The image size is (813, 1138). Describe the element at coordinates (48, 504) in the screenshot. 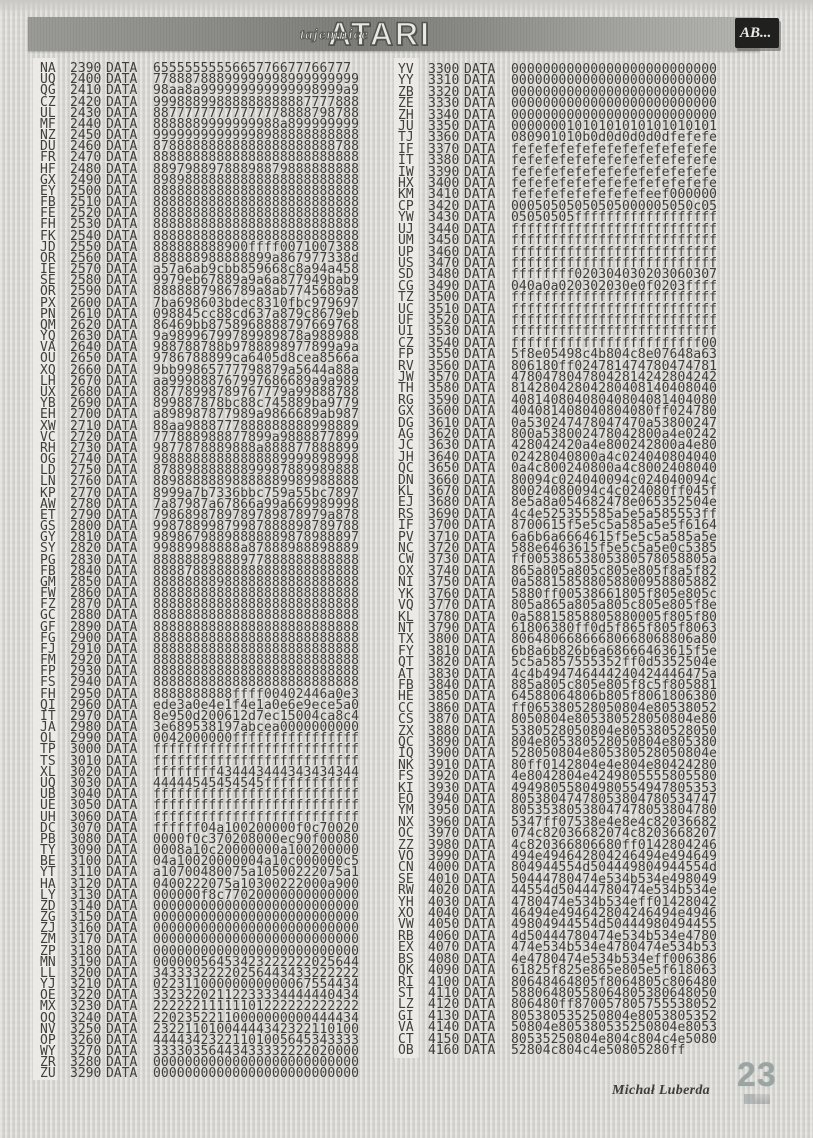

I see `checksum-code: AW` at that location.